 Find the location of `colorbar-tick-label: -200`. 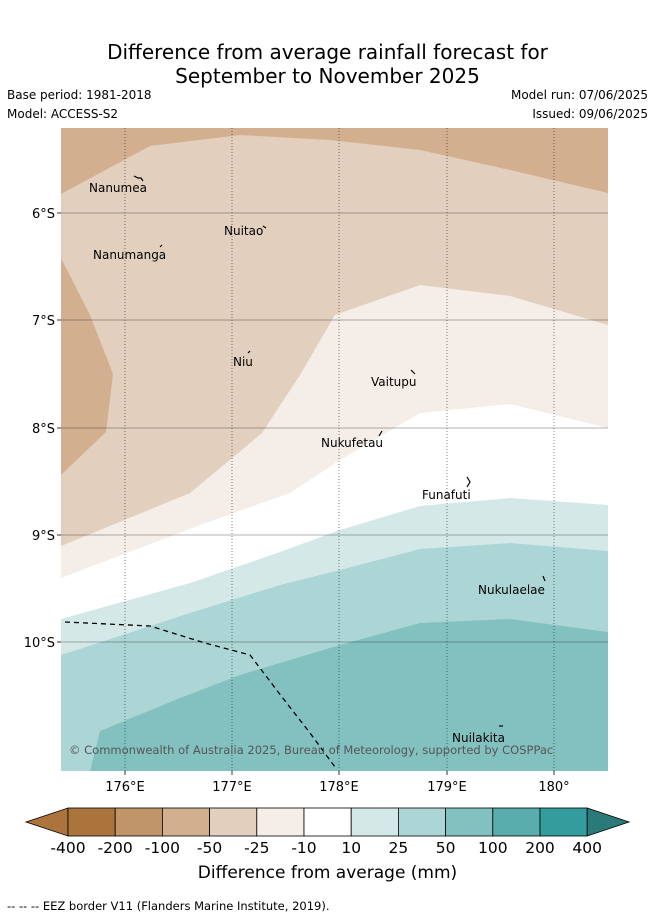

colorbar-tick-label: -200 is located at coordinates (115, 848).